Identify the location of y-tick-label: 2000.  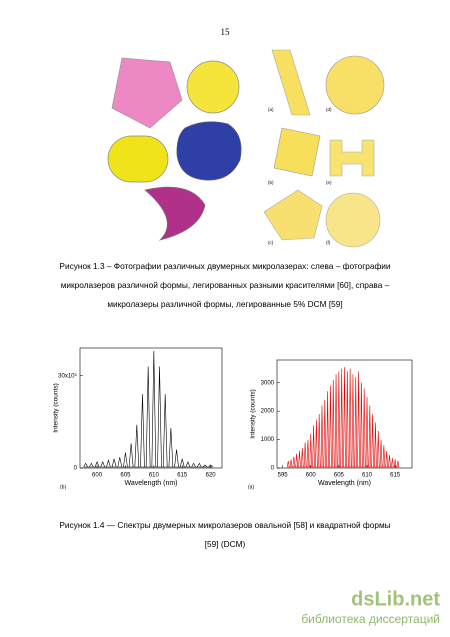
(268, 412).